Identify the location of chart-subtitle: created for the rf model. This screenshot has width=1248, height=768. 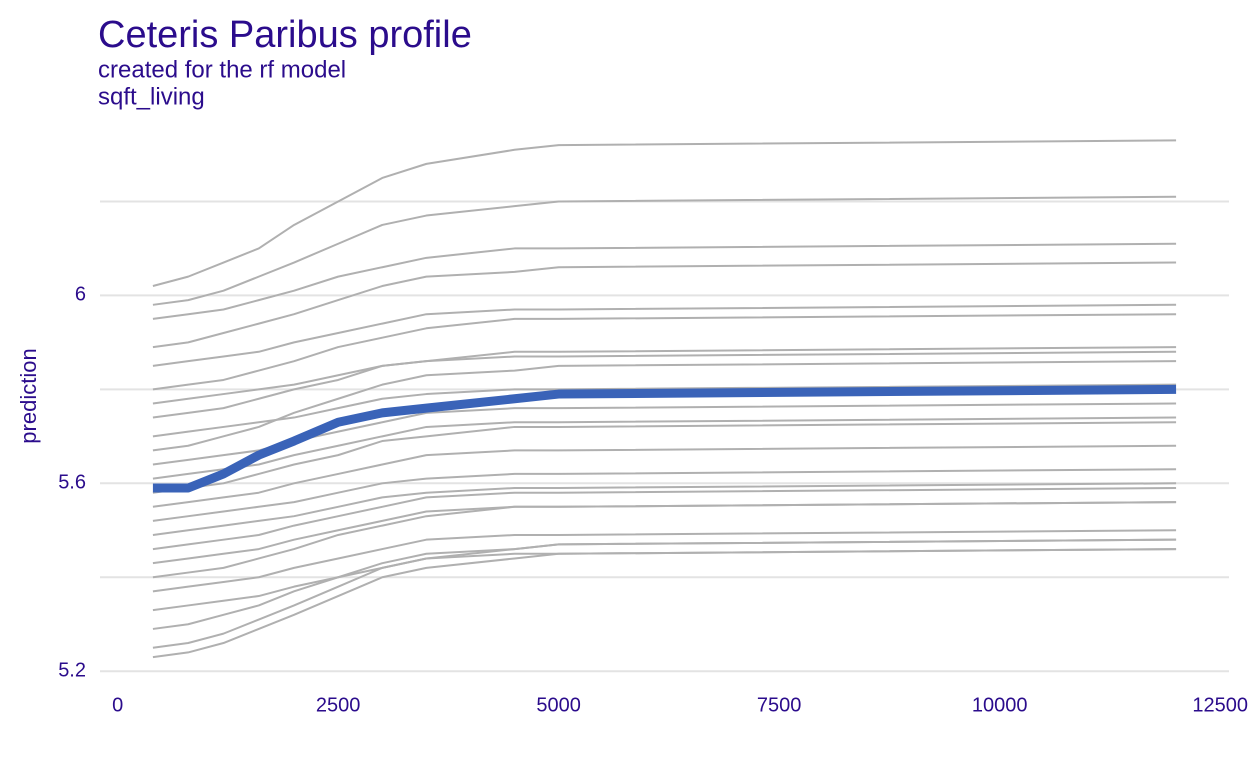
(222, 69).